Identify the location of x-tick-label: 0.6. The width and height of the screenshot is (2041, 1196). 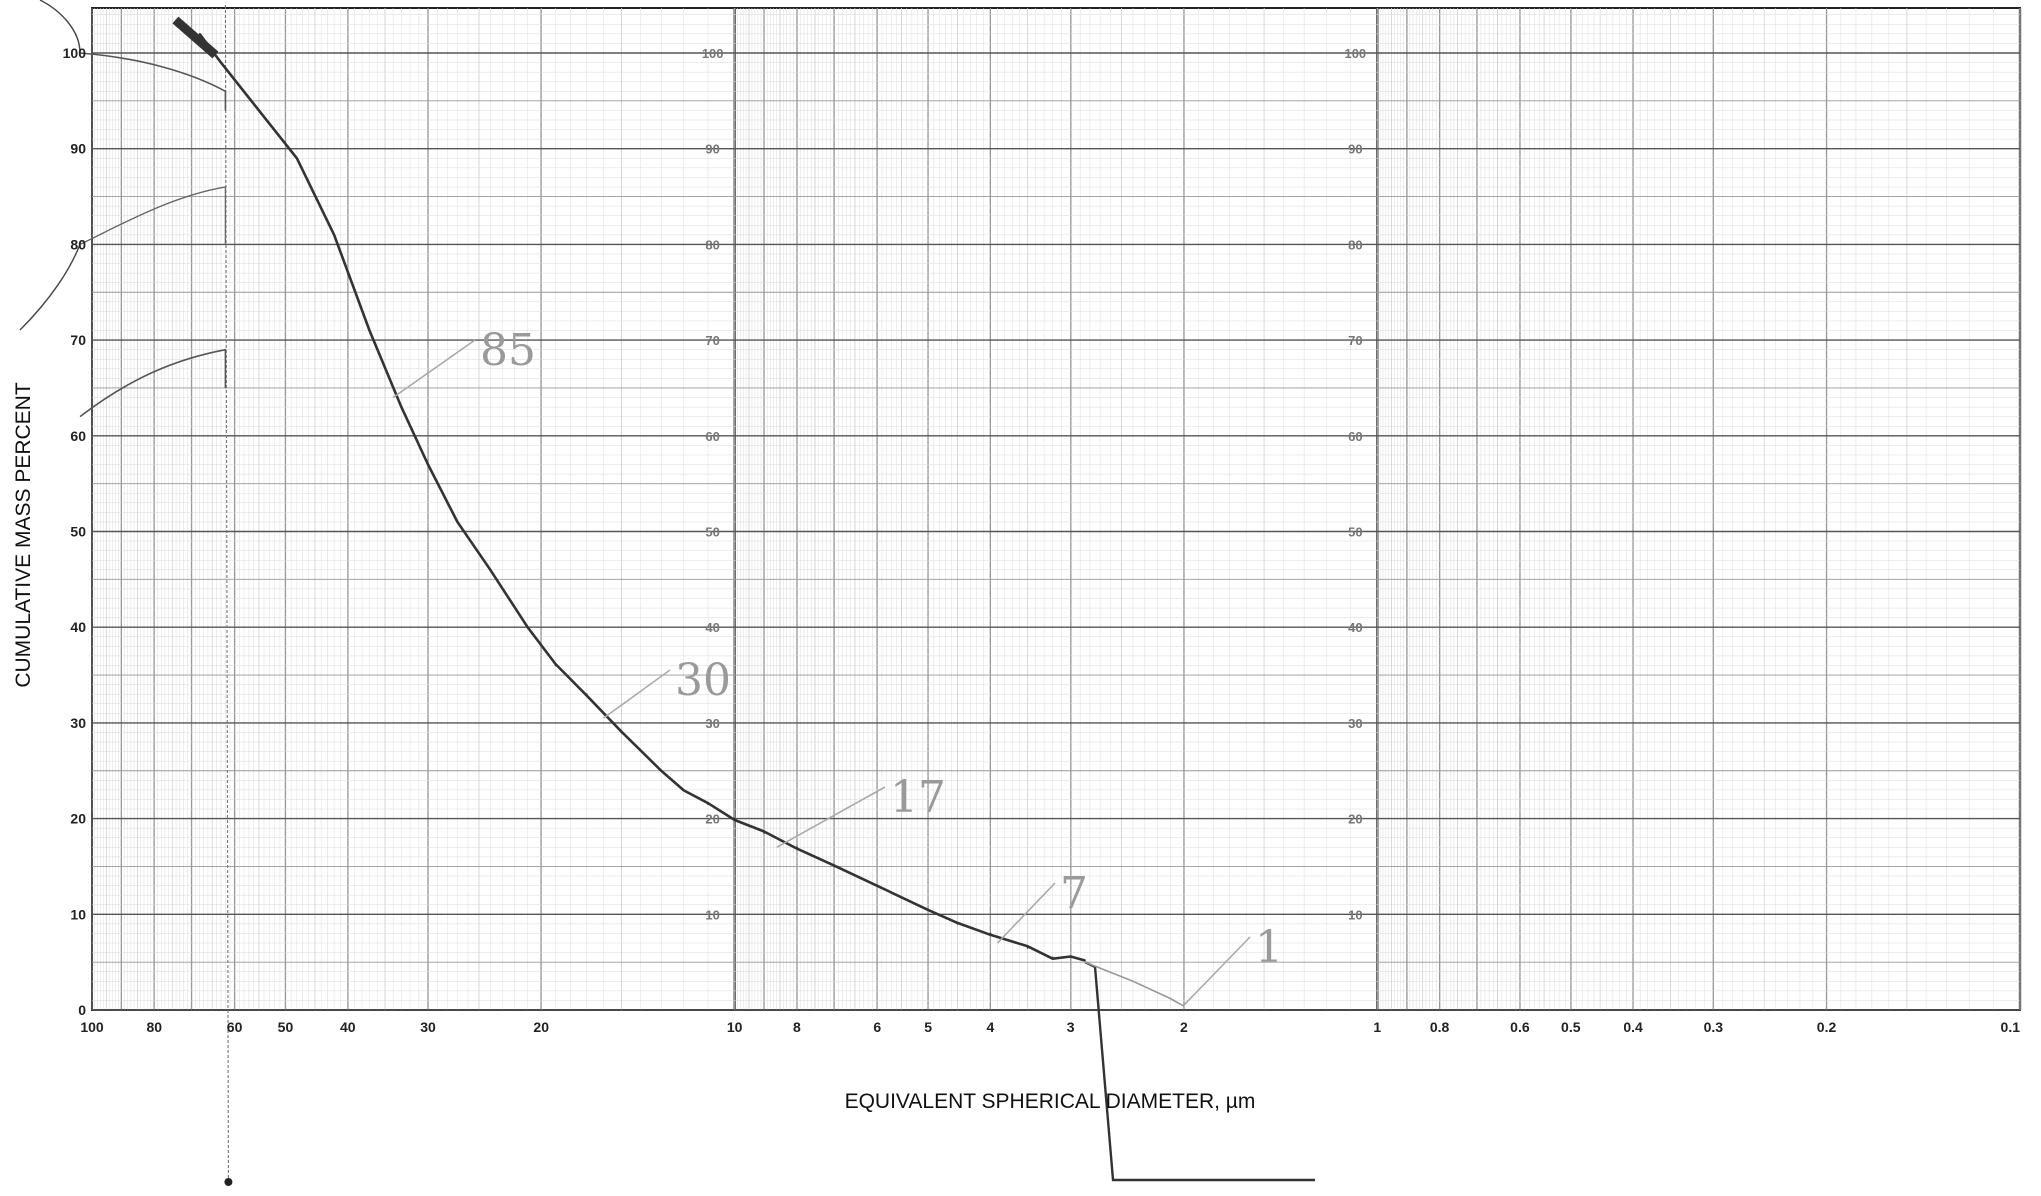
(1520, 1027).